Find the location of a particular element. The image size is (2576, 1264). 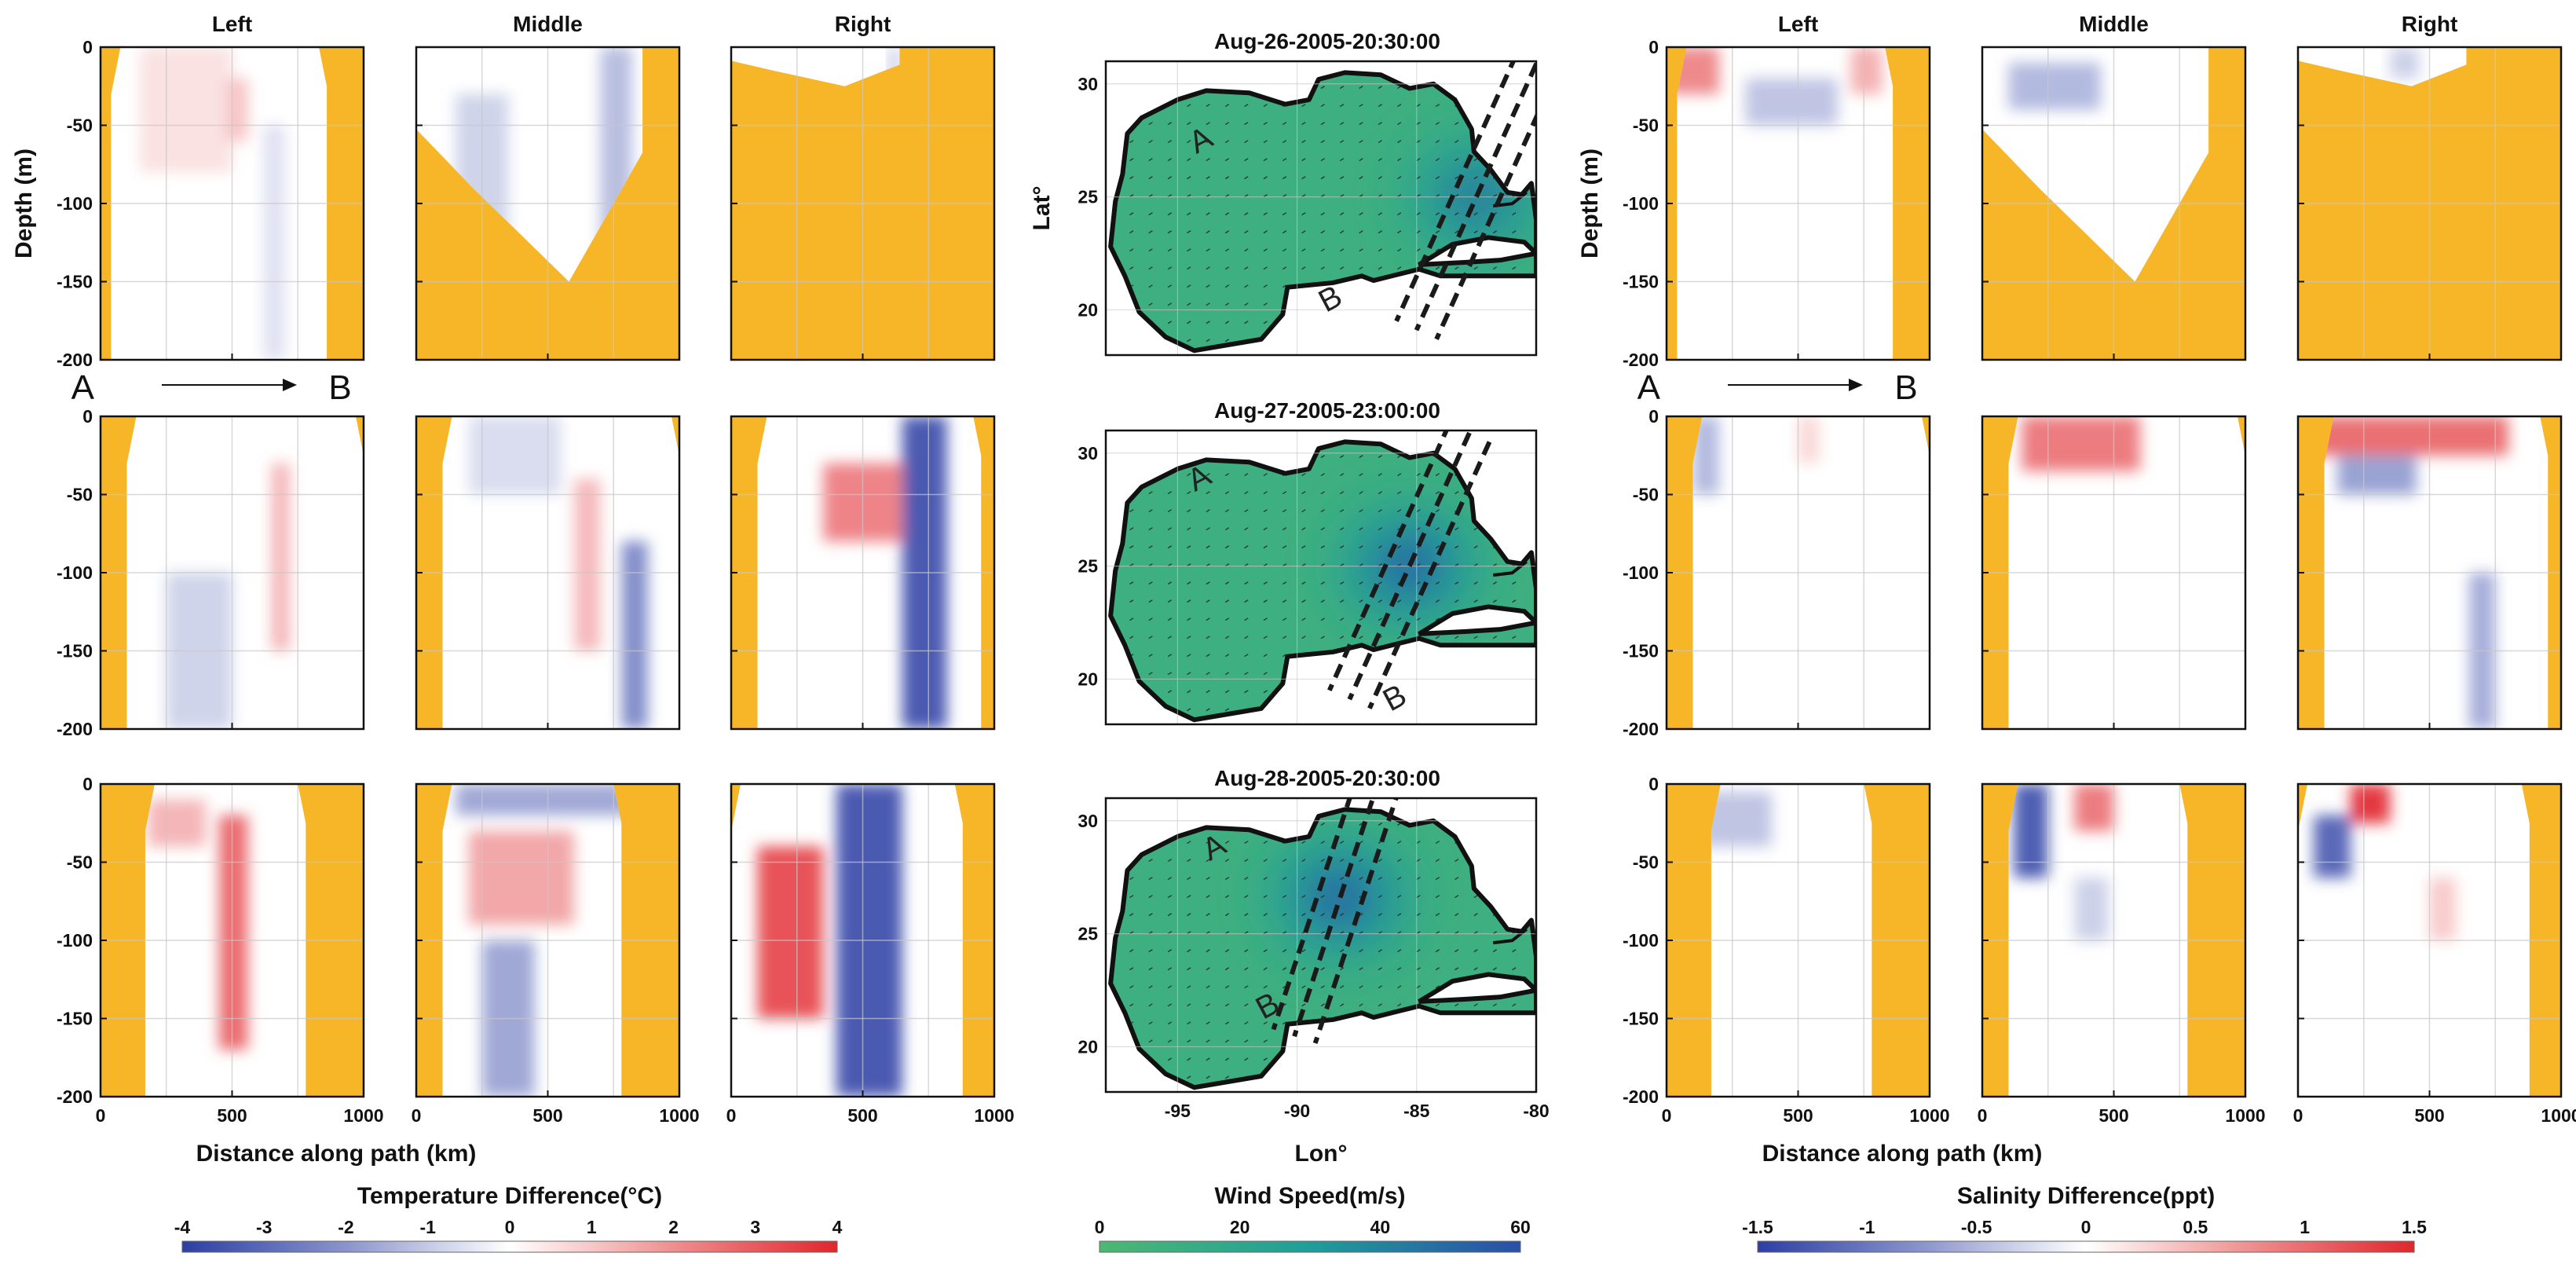

x-tick-label: 0 is located at coordinates (1983, 1115).